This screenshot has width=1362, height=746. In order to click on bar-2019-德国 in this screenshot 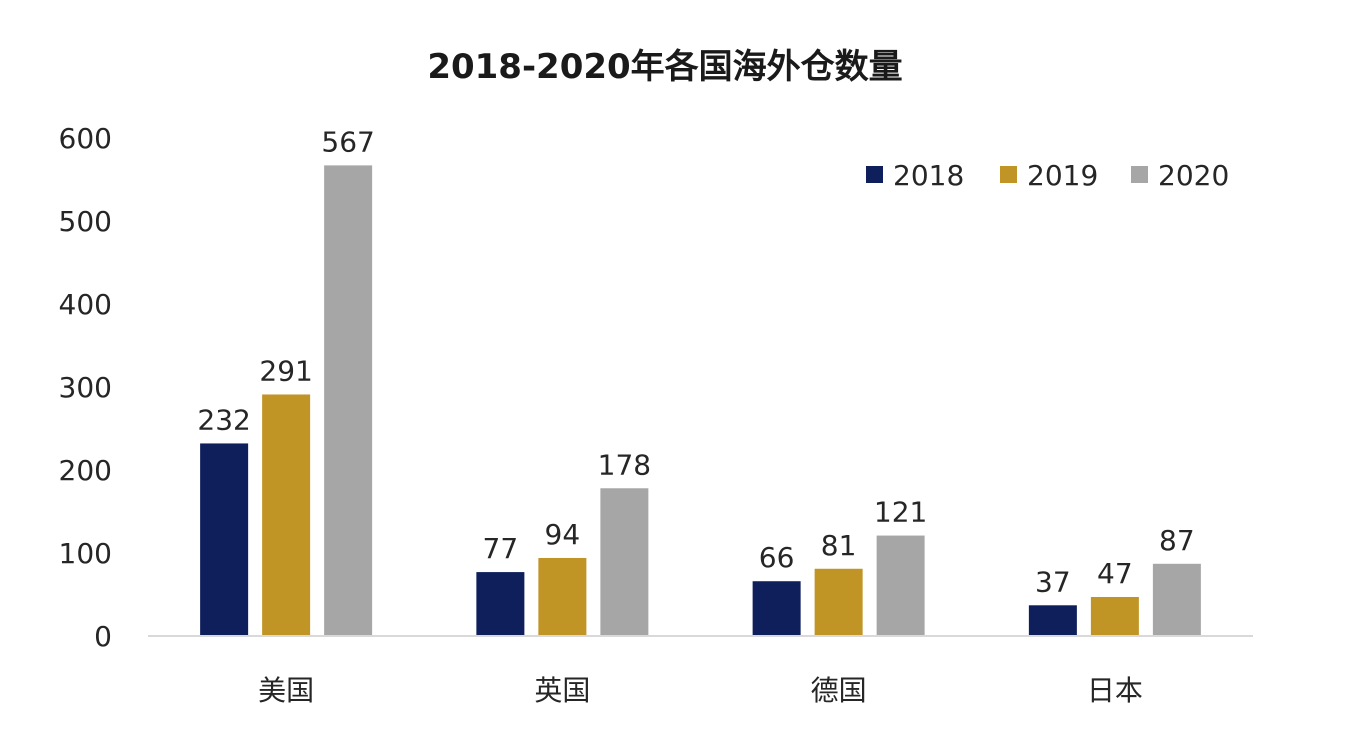, I will do `click(838, 602)`.